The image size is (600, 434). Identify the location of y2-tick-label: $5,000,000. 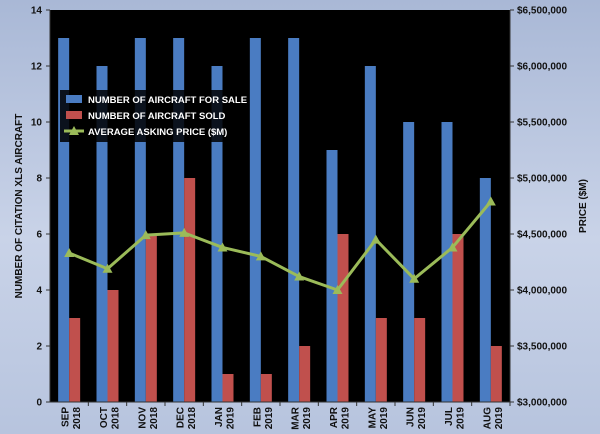
(542, 179).